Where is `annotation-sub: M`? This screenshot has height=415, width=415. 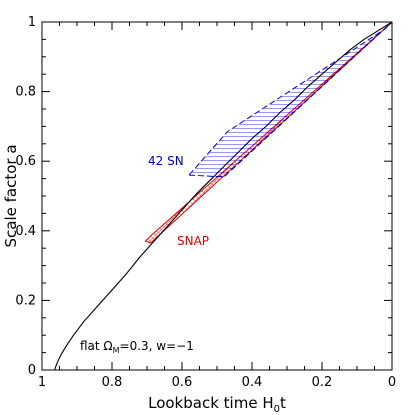 annotation-sub: M is located at coordinates (116, 350).